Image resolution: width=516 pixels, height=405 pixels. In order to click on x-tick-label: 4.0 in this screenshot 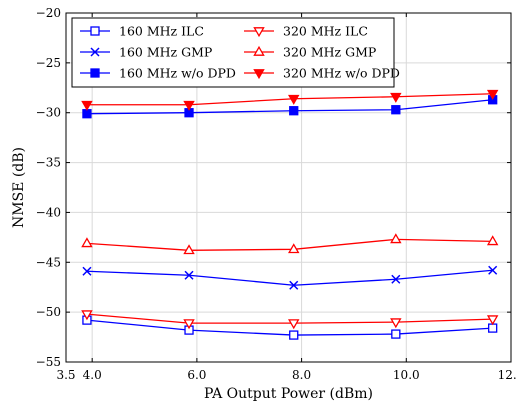, I will do `click(92, 375)`.